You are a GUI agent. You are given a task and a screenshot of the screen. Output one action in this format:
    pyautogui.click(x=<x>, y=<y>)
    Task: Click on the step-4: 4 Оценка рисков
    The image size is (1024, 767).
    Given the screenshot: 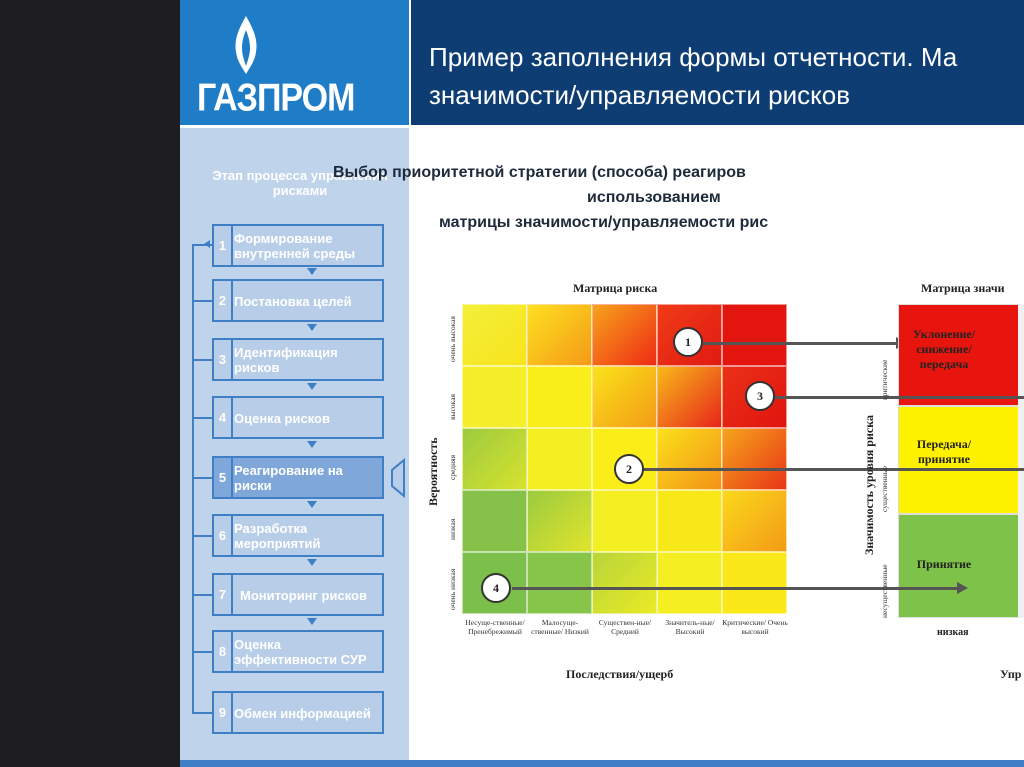 What is the action you would take?
    pyautogui.click(x=298, y=417)
    